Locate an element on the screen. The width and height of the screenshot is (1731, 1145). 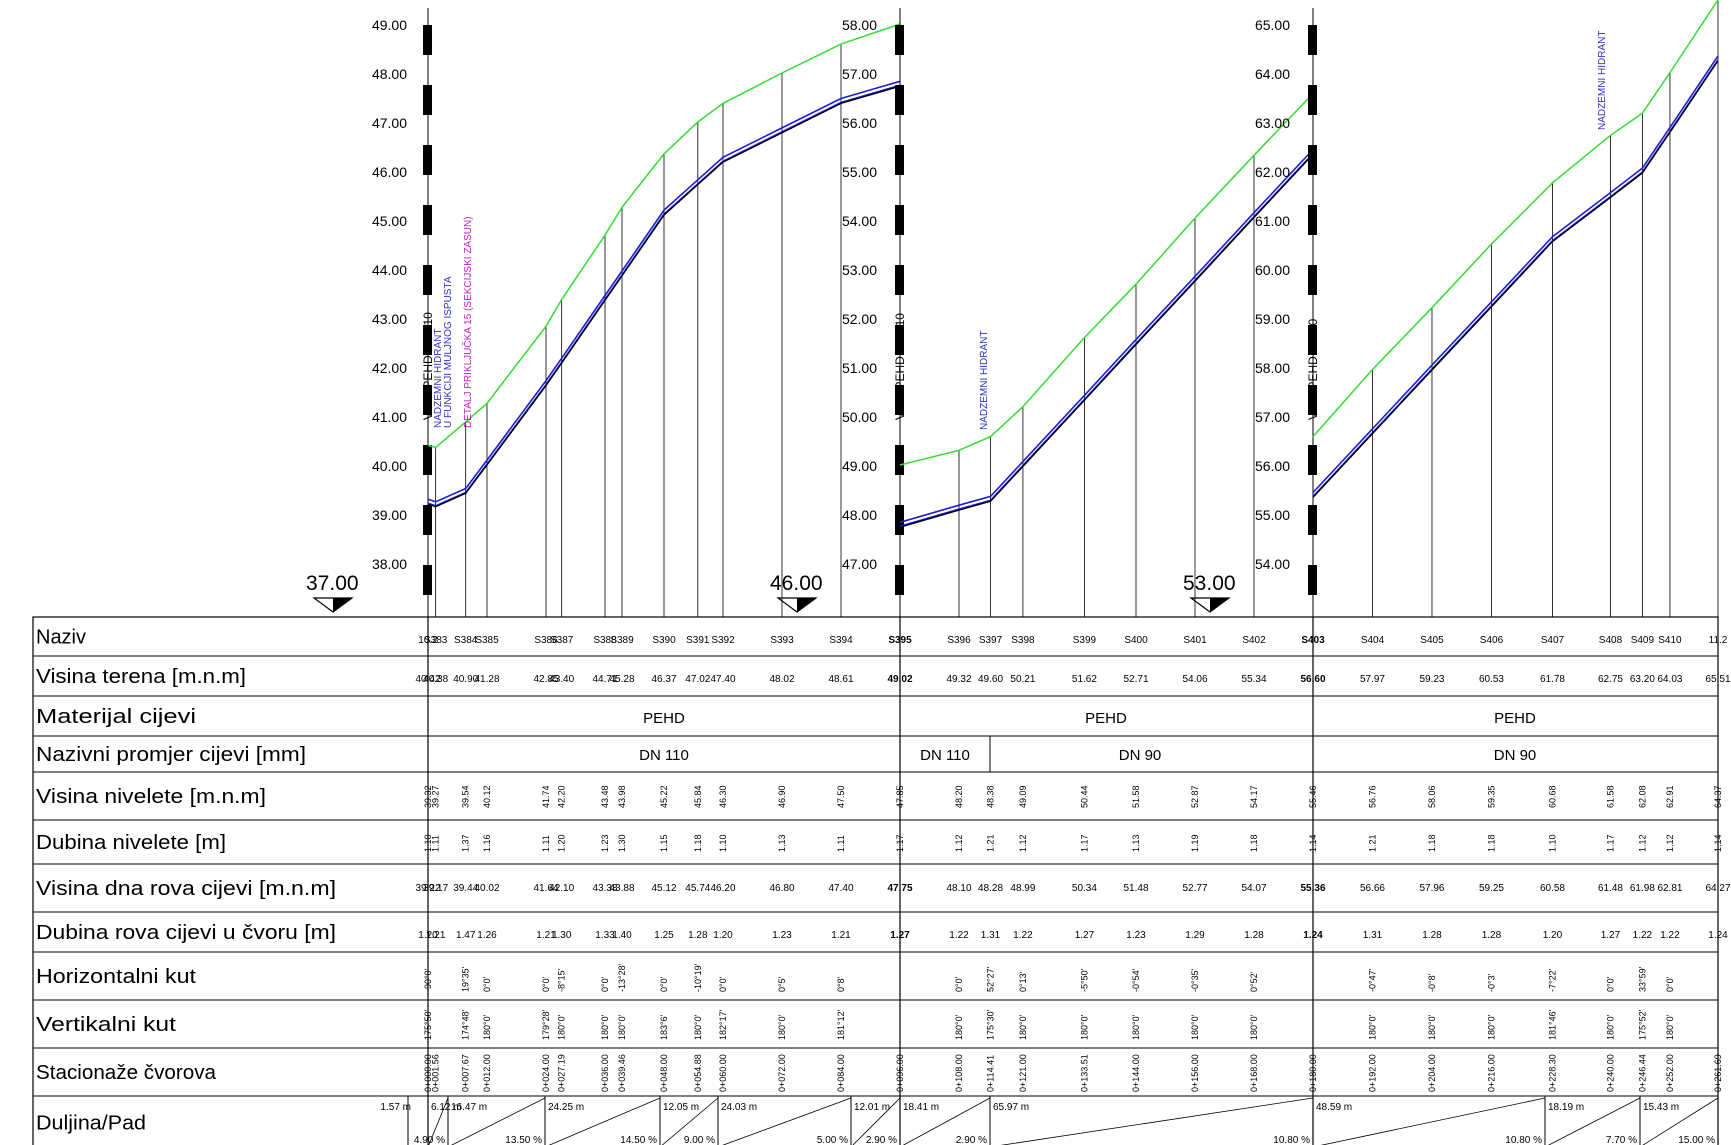
pipe-depth: 1.17 is located at coordinates (1084, 843).